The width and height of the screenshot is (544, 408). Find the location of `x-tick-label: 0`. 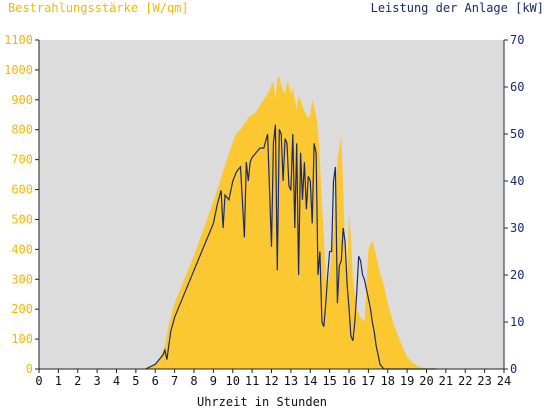

x-tick-label: 0 is located at coordinates (38, 381).